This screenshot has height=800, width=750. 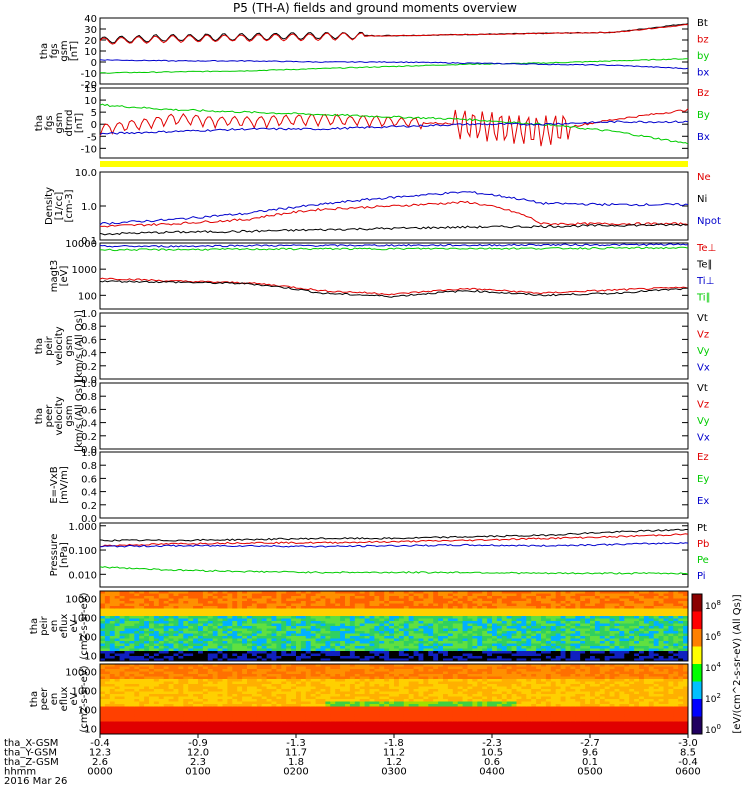 I want to click on y-tick-label: 10000, so click(x=81, y=673).